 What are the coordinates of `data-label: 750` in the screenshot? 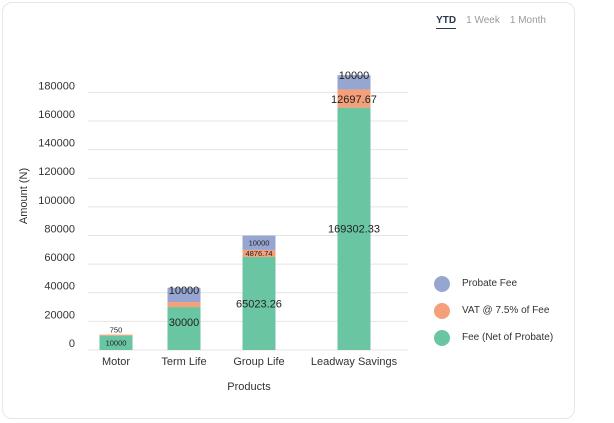 It's located at (116, 330).